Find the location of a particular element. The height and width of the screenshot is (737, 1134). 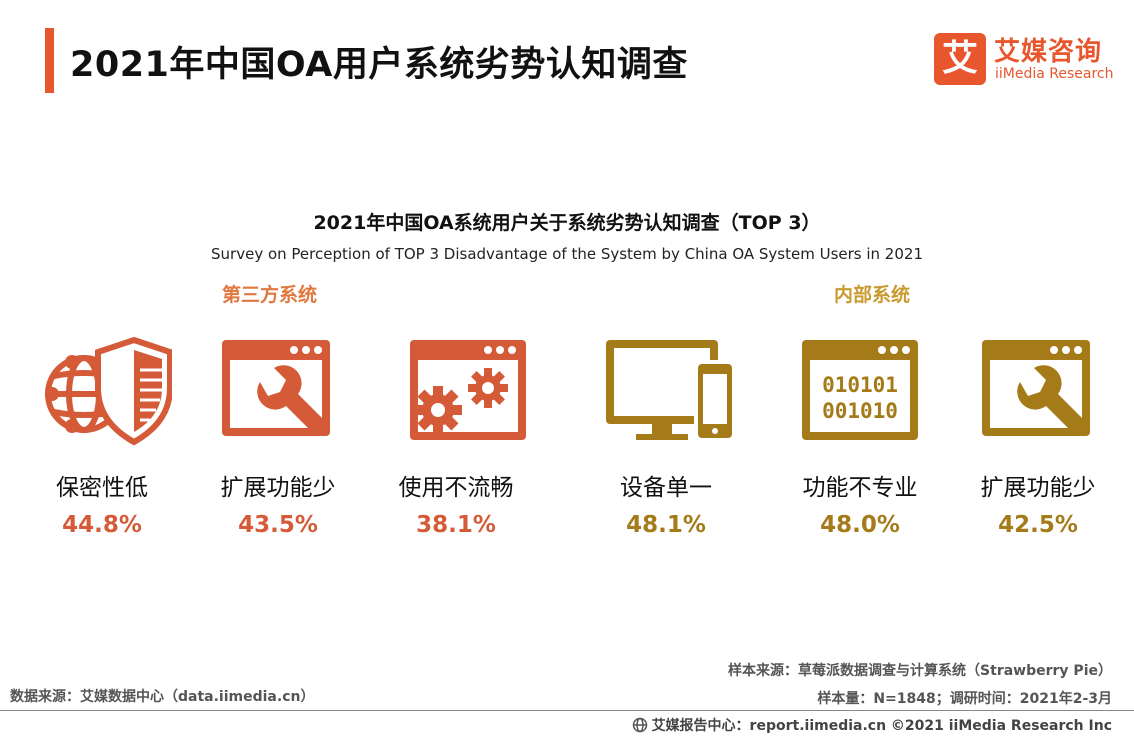

window-binary-icon: 010101 001010 is located at coordinates (860, 390).